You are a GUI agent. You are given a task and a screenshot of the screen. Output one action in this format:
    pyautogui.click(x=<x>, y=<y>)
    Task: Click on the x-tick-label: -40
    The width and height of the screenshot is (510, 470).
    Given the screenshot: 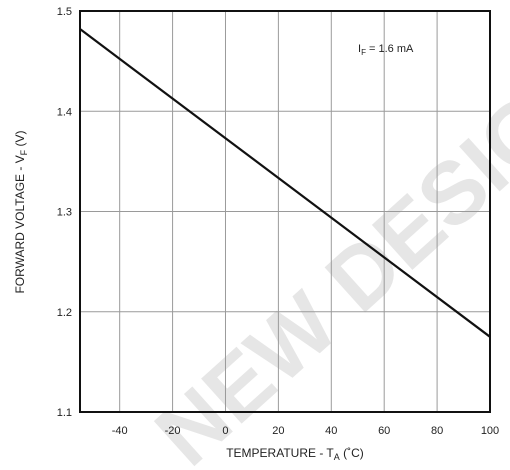 What is the action you would take?
    pyautogui.click(x=120, y=431)
    